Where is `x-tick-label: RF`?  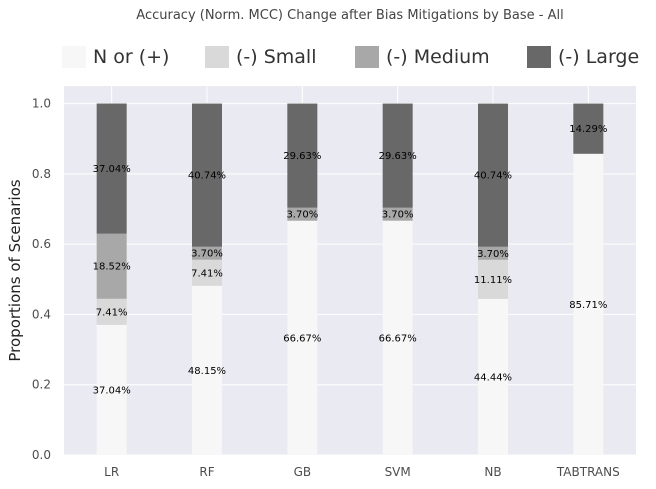
x-tick-label: RF is located at coordinates (206, 472).